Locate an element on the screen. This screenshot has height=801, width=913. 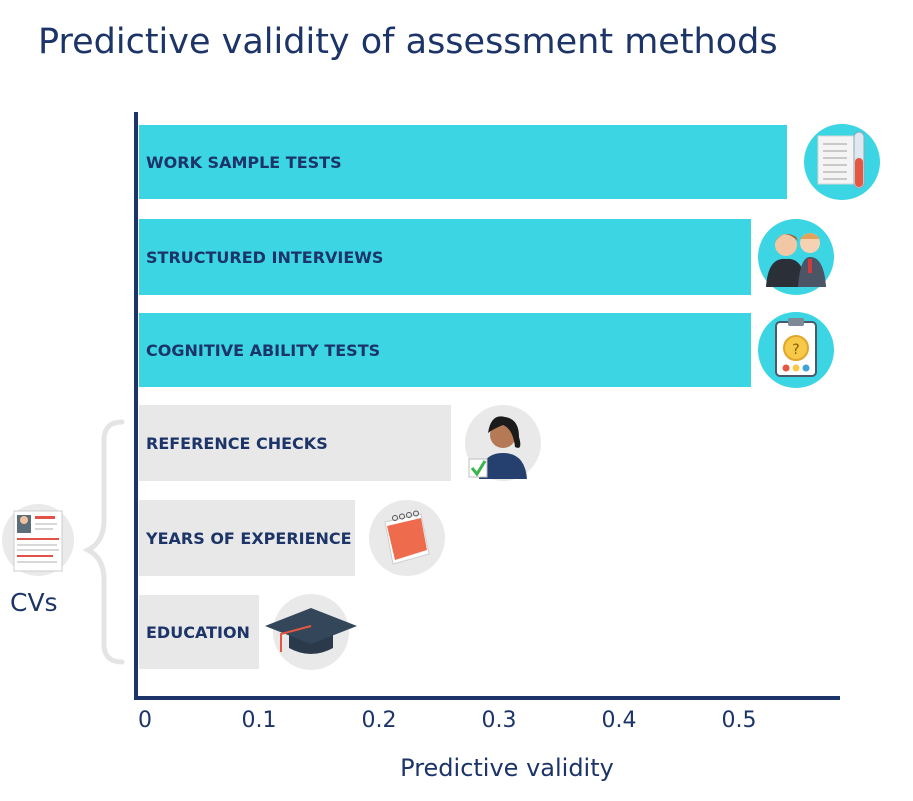
bar-work-sample-tests is located at coordinates (463, 162).